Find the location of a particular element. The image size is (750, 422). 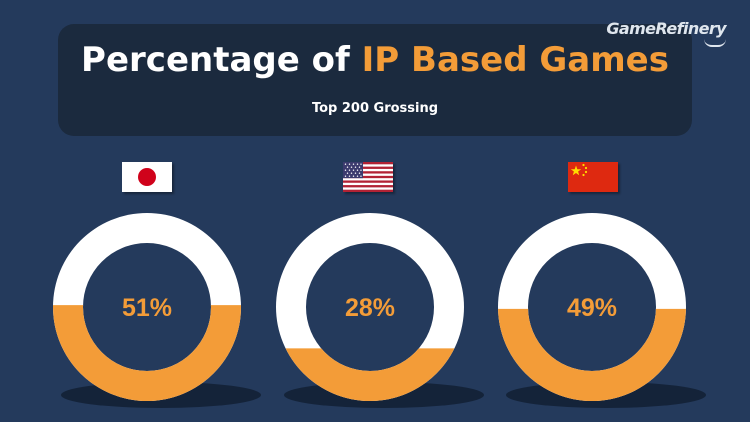

title-main: Percentage of is located at coordinates (221, 60).